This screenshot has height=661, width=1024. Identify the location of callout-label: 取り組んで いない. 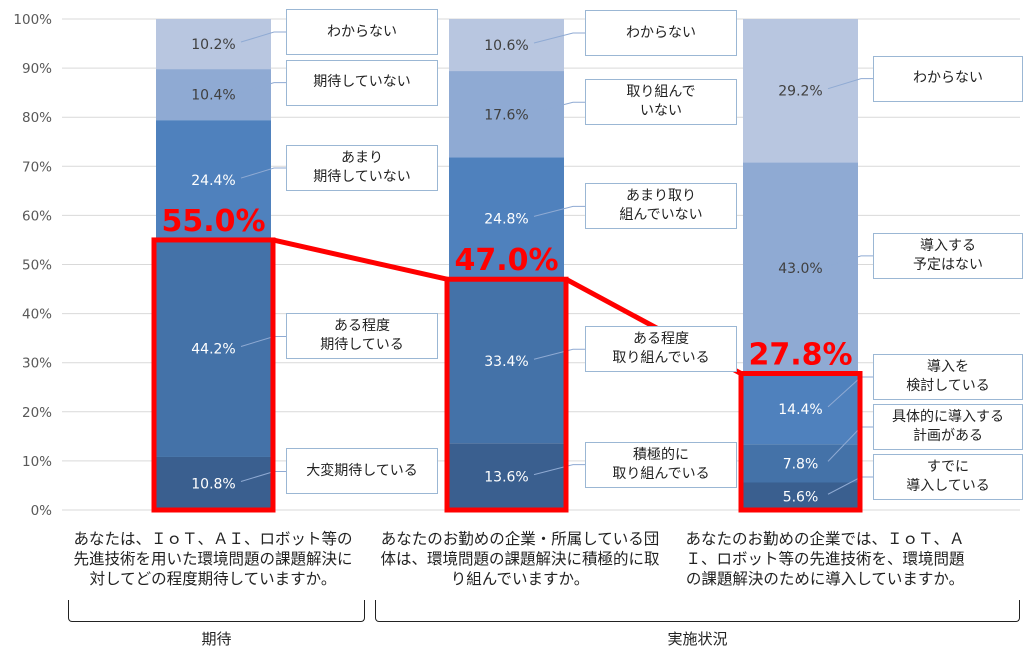
(661, 102).